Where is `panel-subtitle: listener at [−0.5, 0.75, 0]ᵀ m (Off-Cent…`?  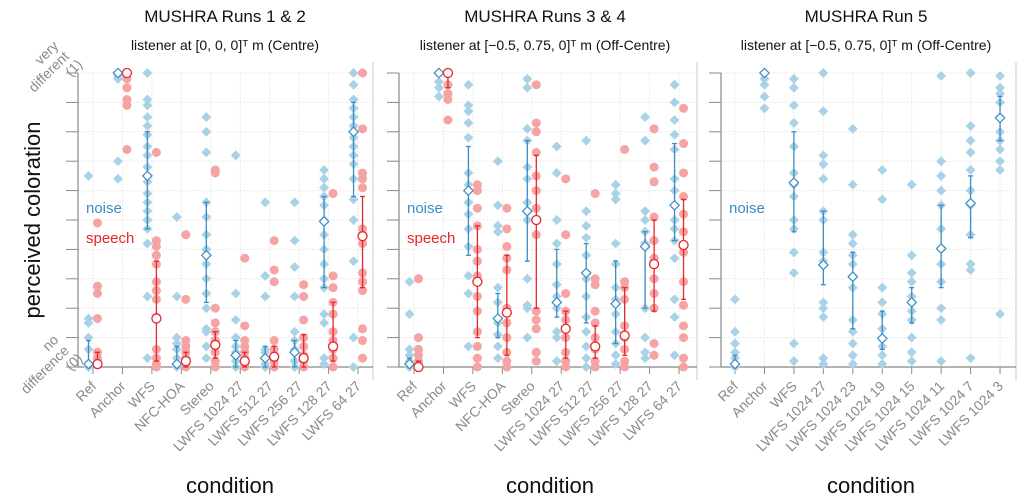
panel-subtitle: listener at [−0.5, 0.75, 0]ᵀ m (Off-Cent… is located at coordinates (545, 45).